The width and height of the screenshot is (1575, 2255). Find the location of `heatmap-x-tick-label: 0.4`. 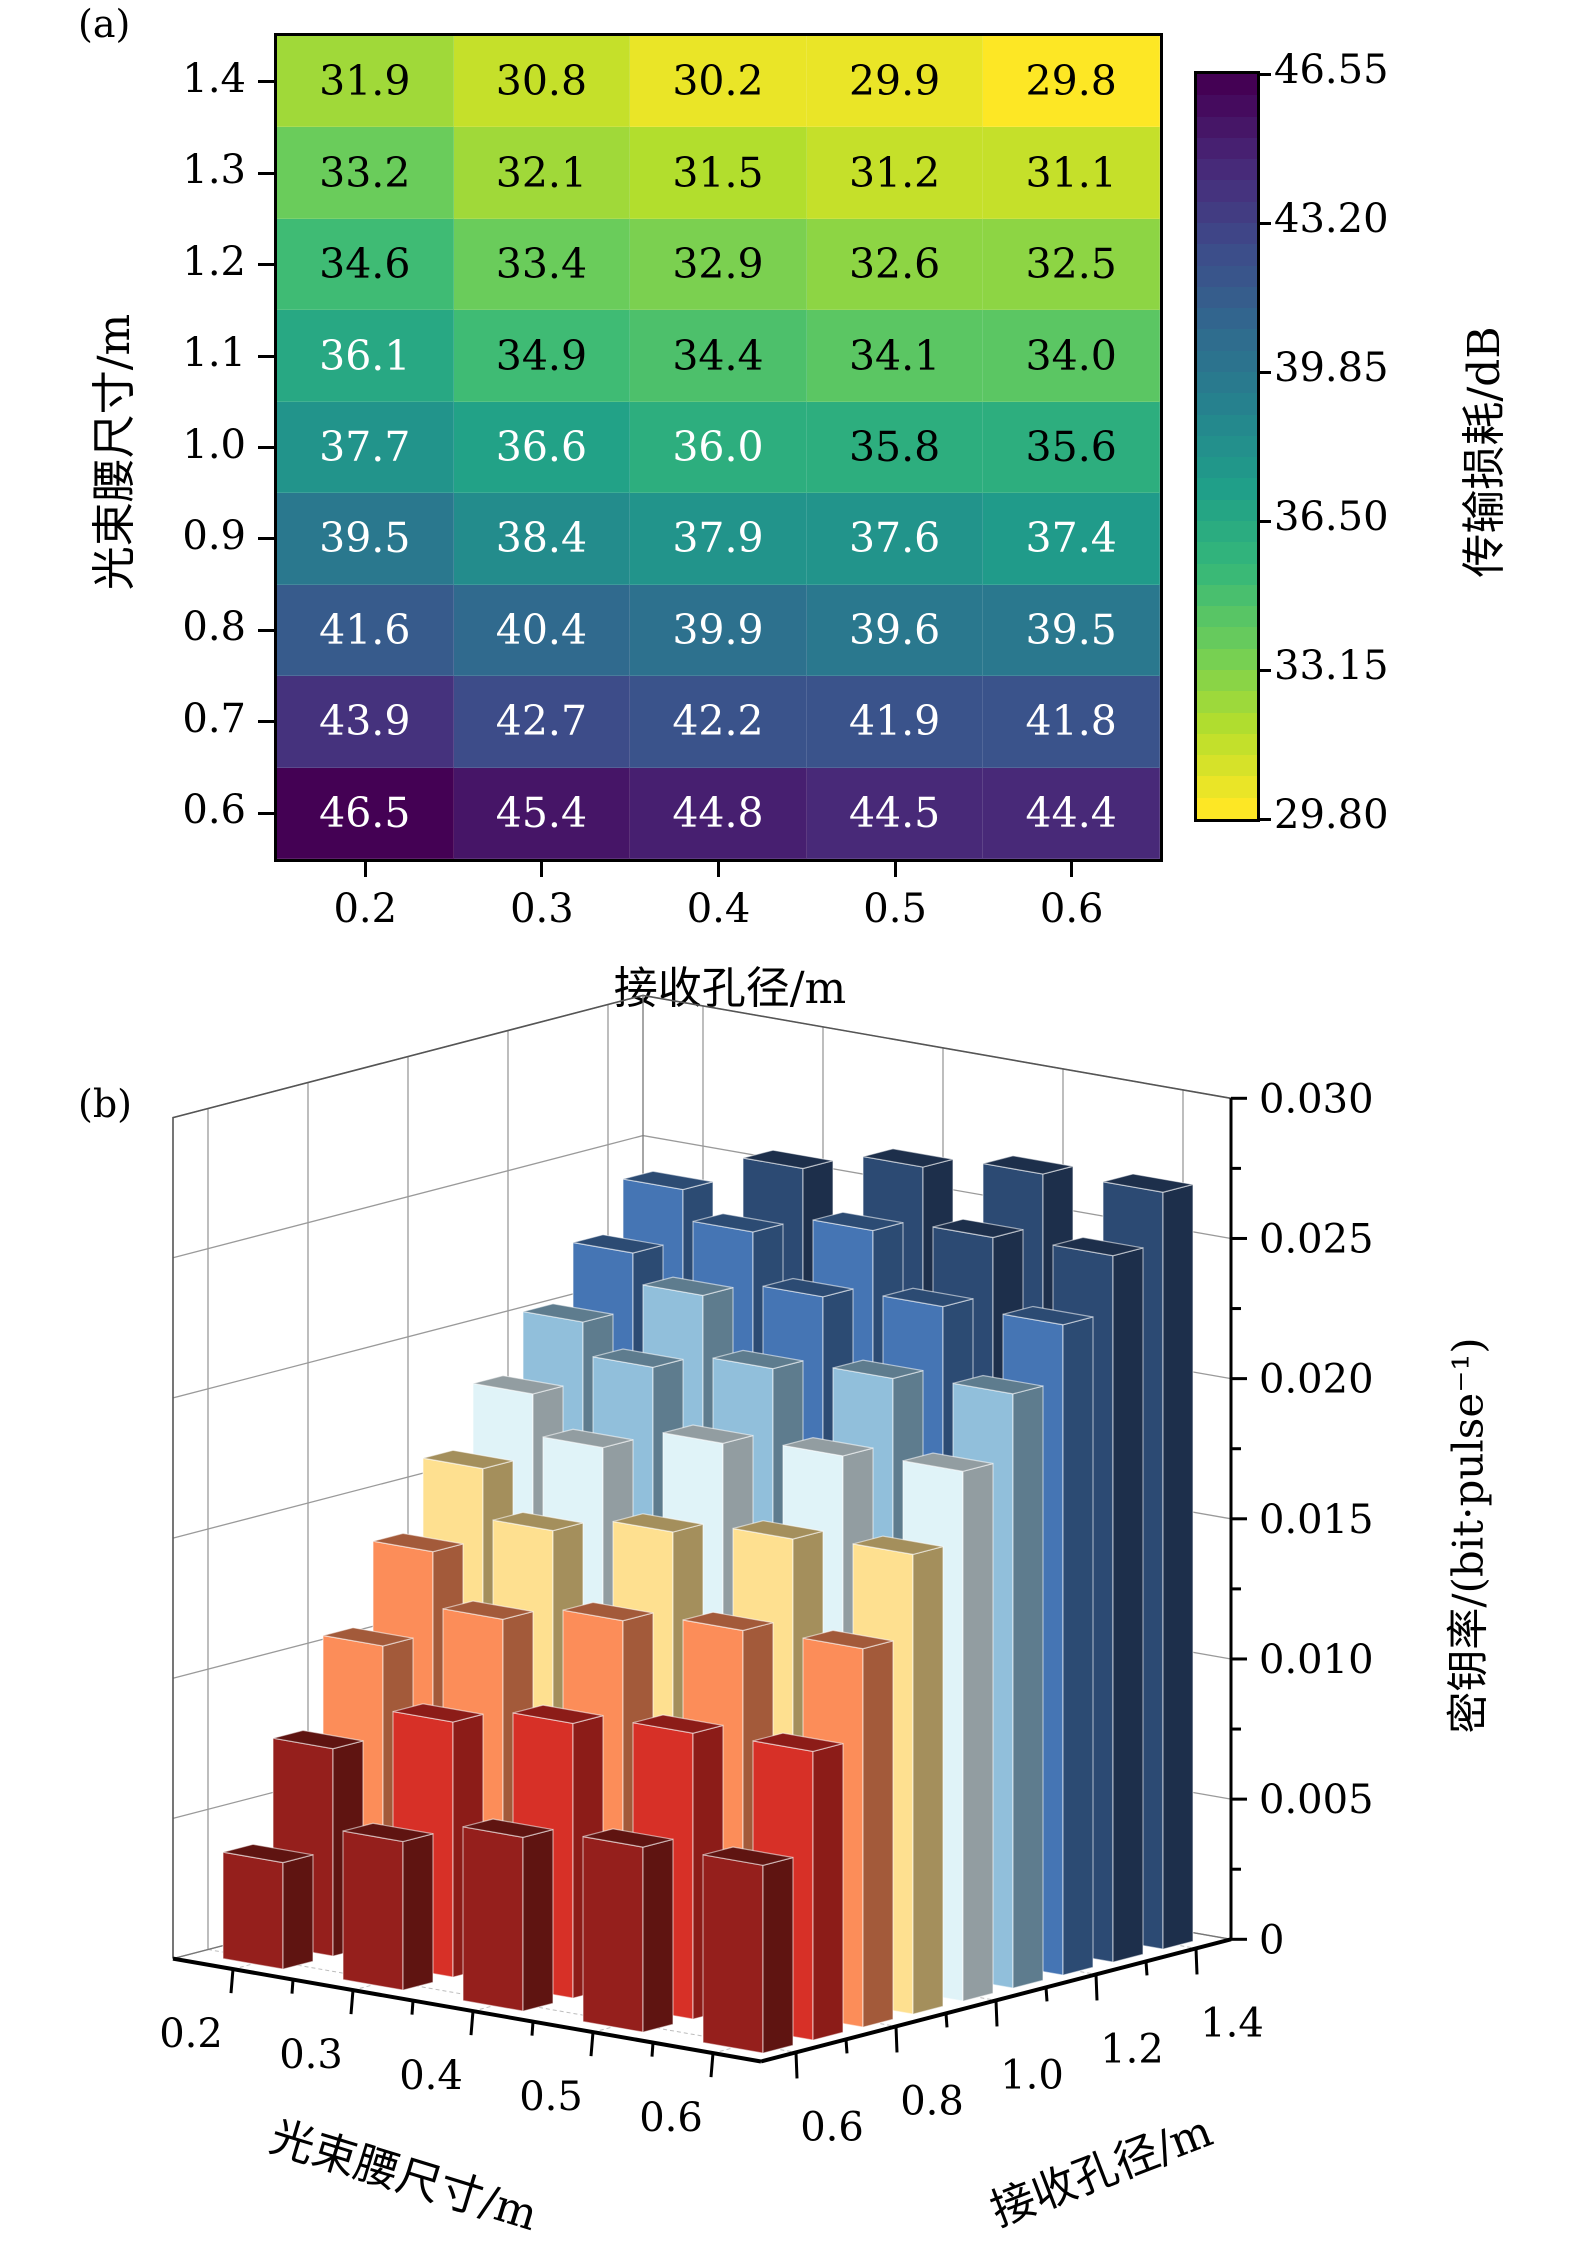

heatmap-x-tick-label: 0.4 is located at coordinates (718, 909).